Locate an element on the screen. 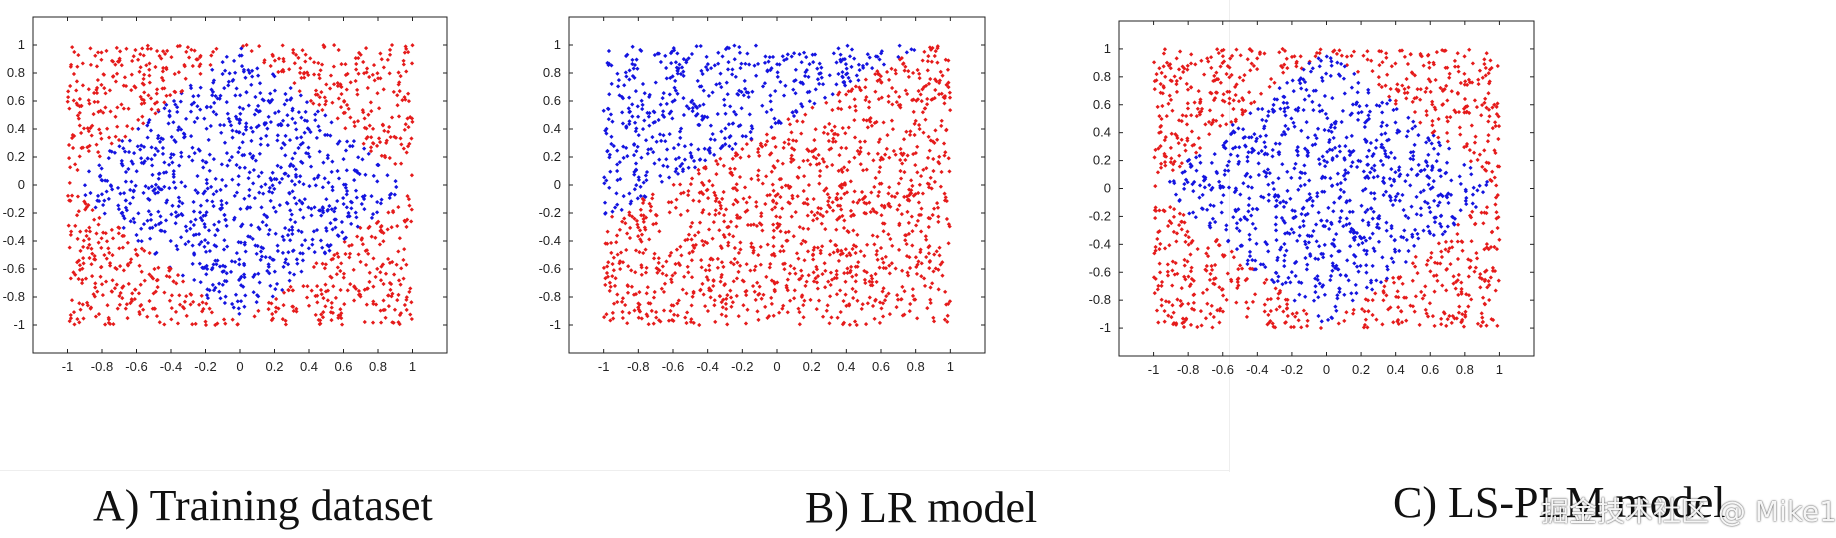  panel-divider-vertical is located at coordinates (1229, 236).